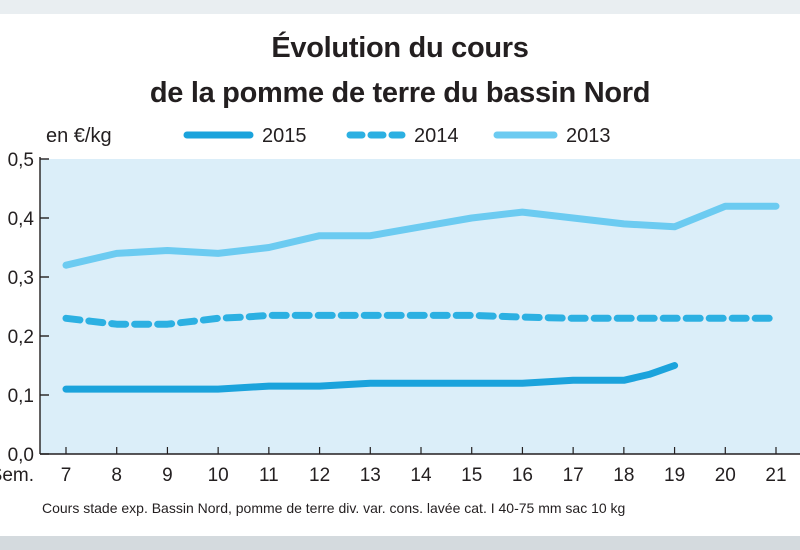  Describe the element at coordinates (79, 136) in the screenshot. I see `y-axis-label: en €/kg` at that location.